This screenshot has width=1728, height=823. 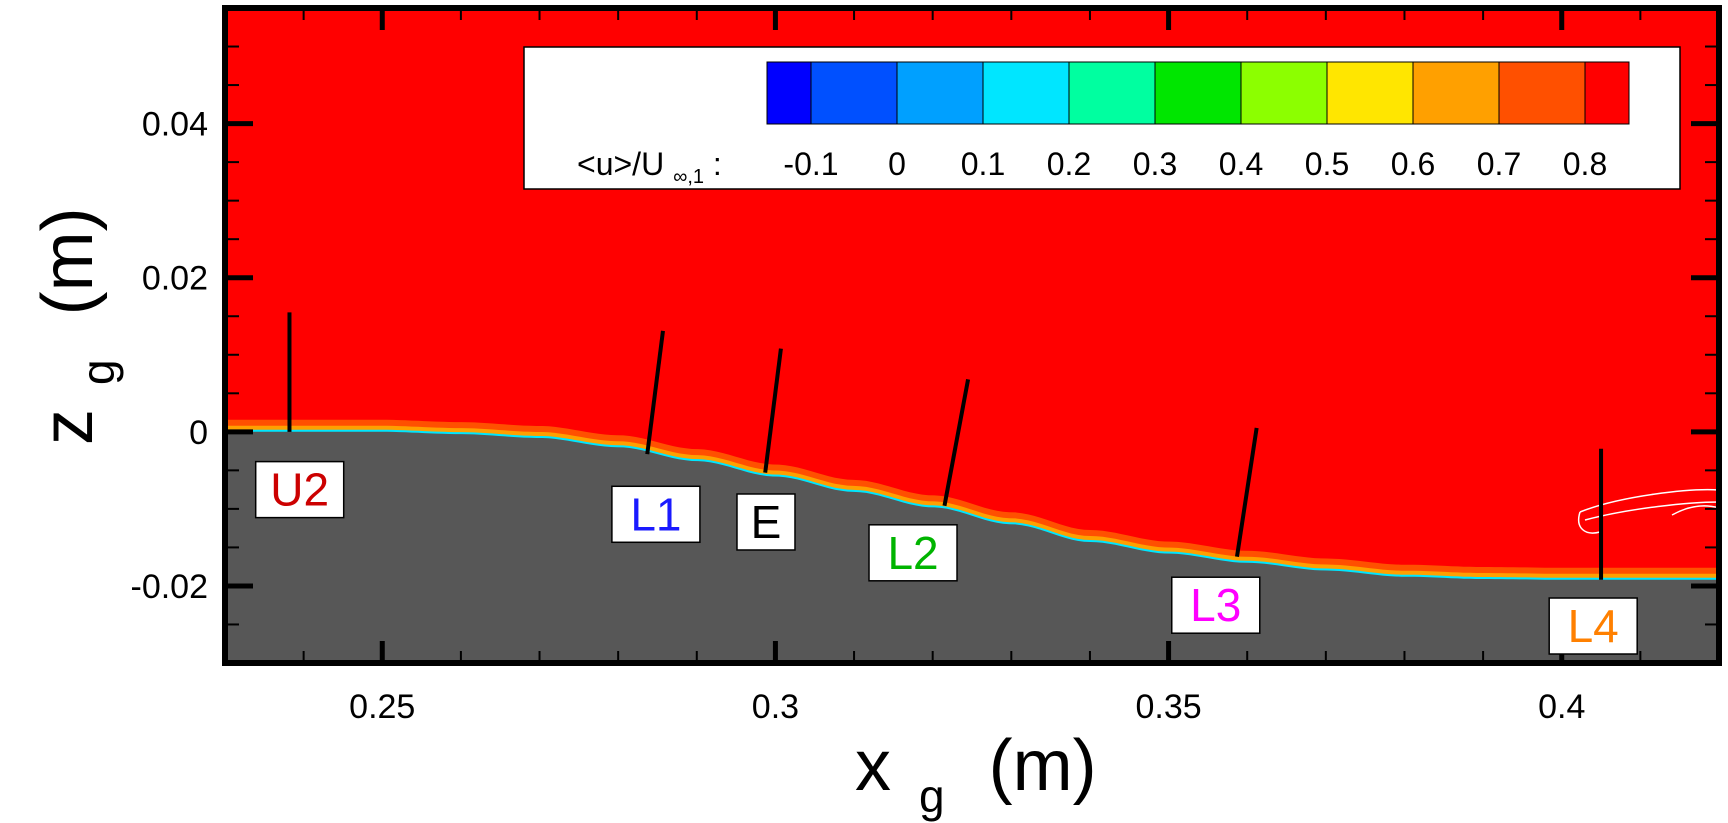 I want to click on x-tick-label: 0.25, so click(x=382, y=707).